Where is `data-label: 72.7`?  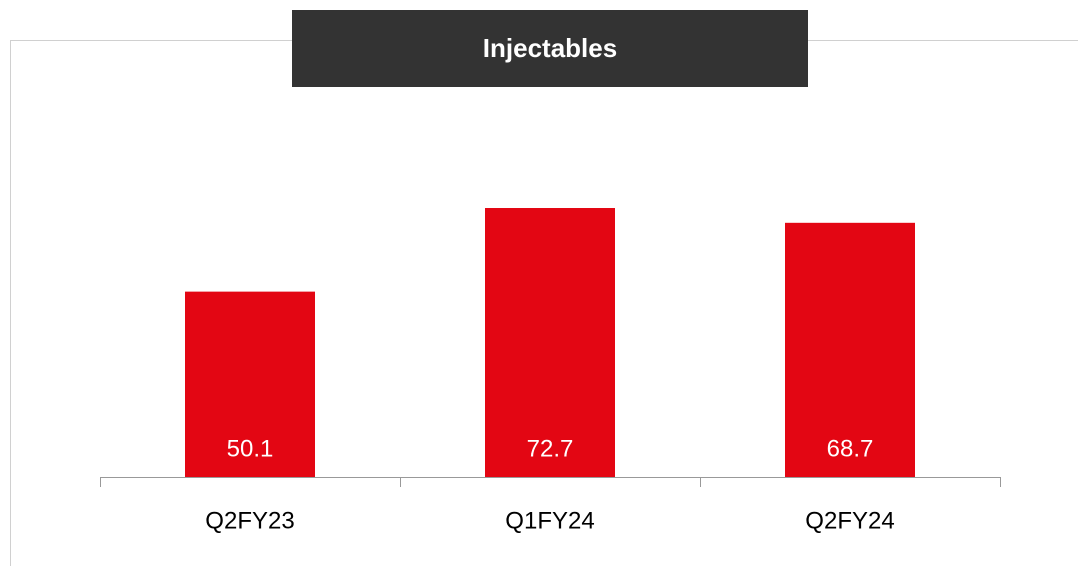 data-label: 72.7 is located at coordinates (550, 448).